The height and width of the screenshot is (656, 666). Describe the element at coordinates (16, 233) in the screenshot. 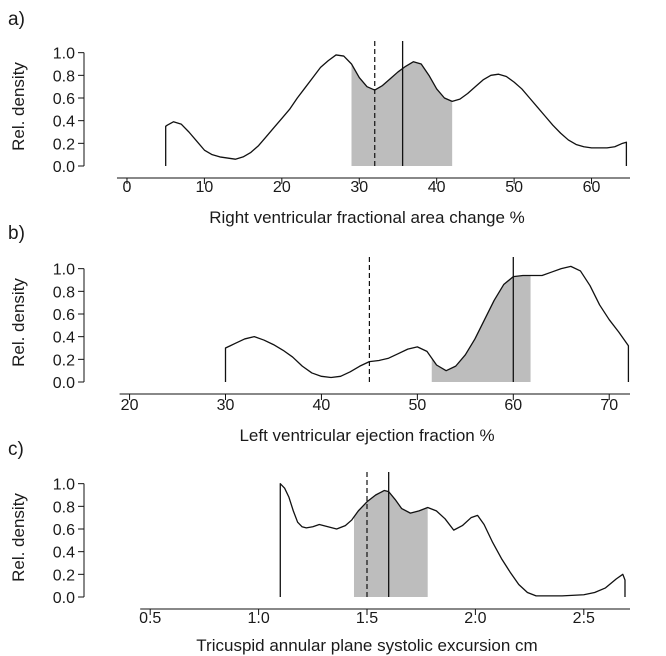

I see `panel-label: b)` at that location.